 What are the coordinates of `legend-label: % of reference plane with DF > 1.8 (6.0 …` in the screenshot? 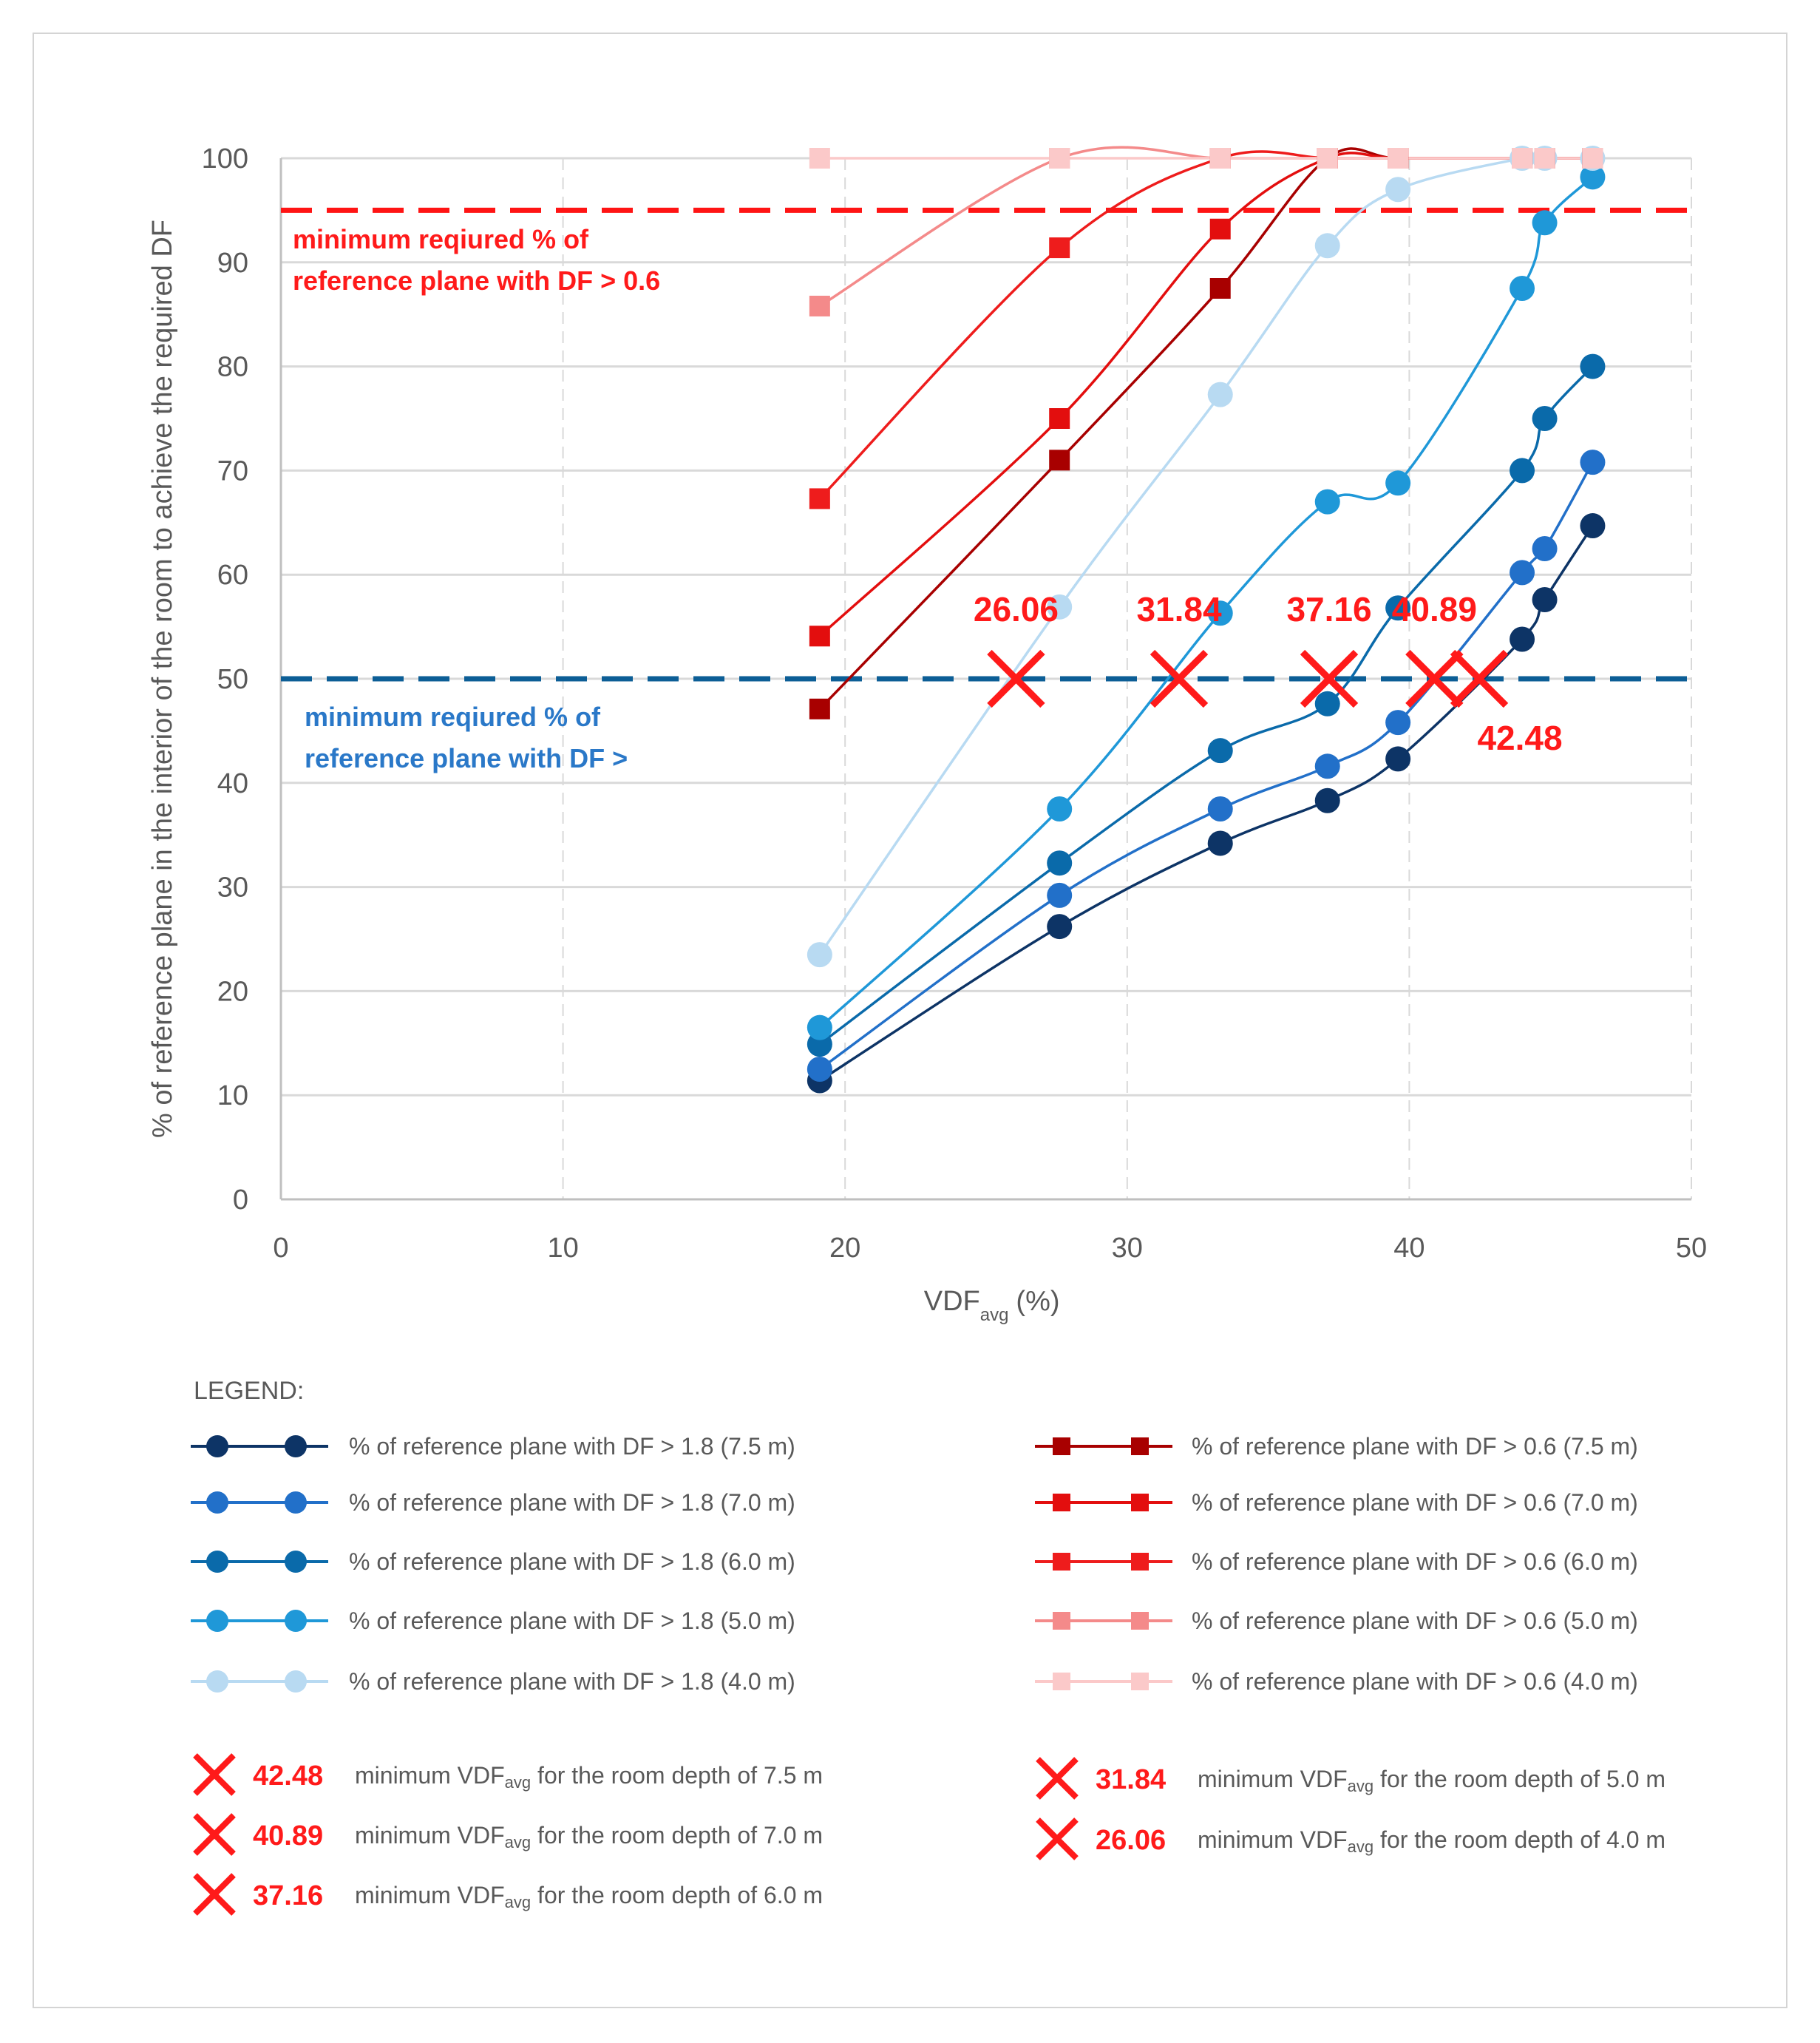 It's located at (572, 1561).